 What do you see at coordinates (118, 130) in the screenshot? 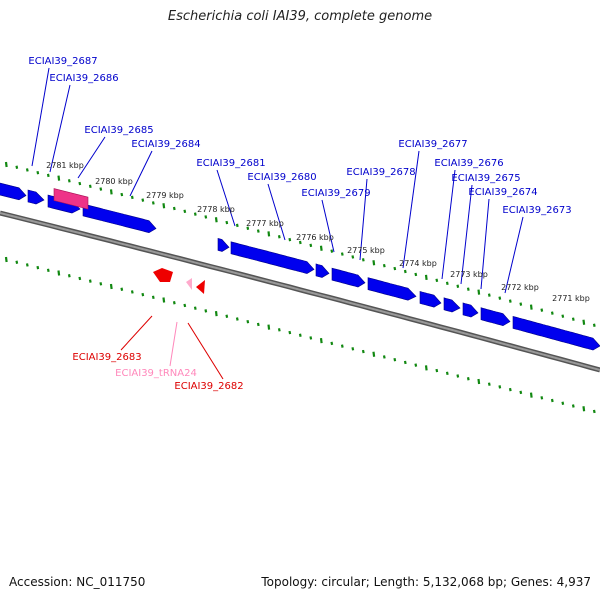
I see `forward-gene-label: ECIAI39_2685` at bounding box center [118, 130].